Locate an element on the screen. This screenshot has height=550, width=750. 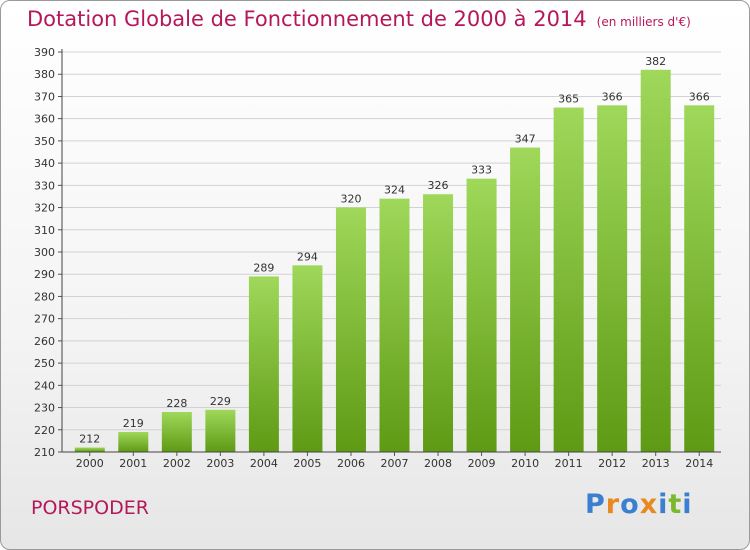
x-tick-label: 2004 is located at coordinates (264, 463).